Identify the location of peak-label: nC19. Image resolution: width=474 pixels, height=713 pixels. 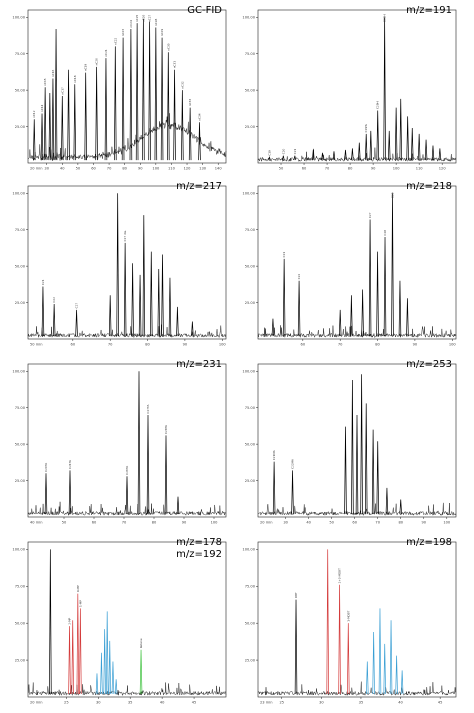
(86, 68).